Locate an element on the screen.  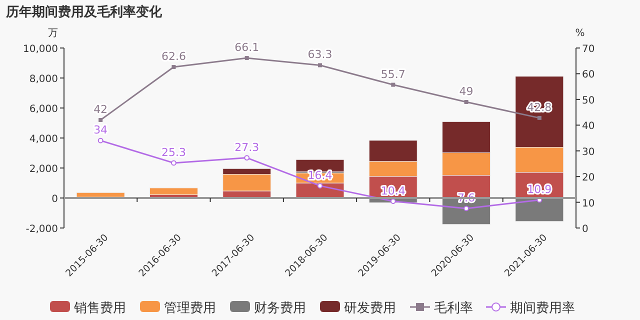
data-label: 49 is located at coordinates (466, 91).